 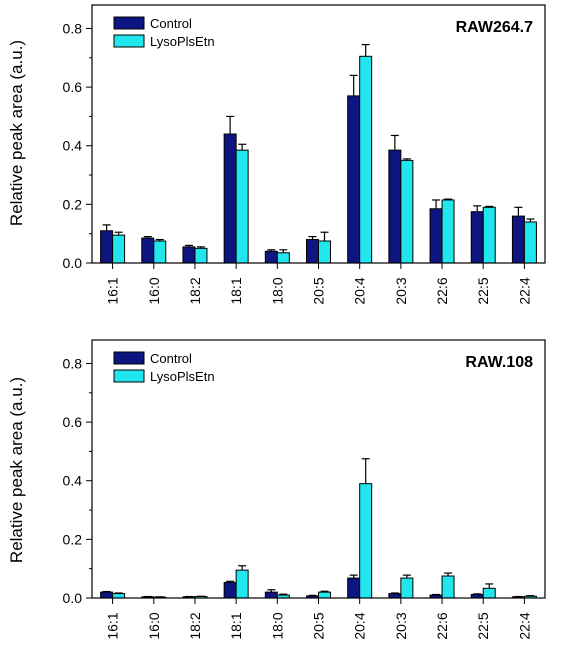 What do you see at coordinates (499, 362) in the screenshot?
I see `panel-title: RAW.108` at bounding box center [499, 362].